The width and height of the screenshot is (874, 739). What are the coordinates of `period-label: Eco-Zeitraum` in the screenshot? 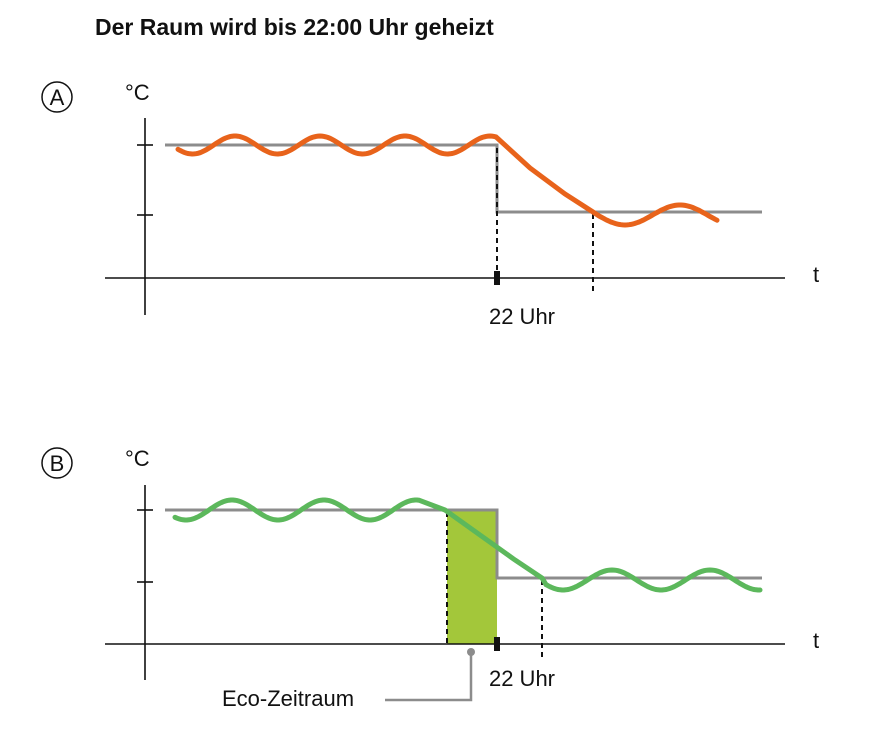 It's located at (288, 698).